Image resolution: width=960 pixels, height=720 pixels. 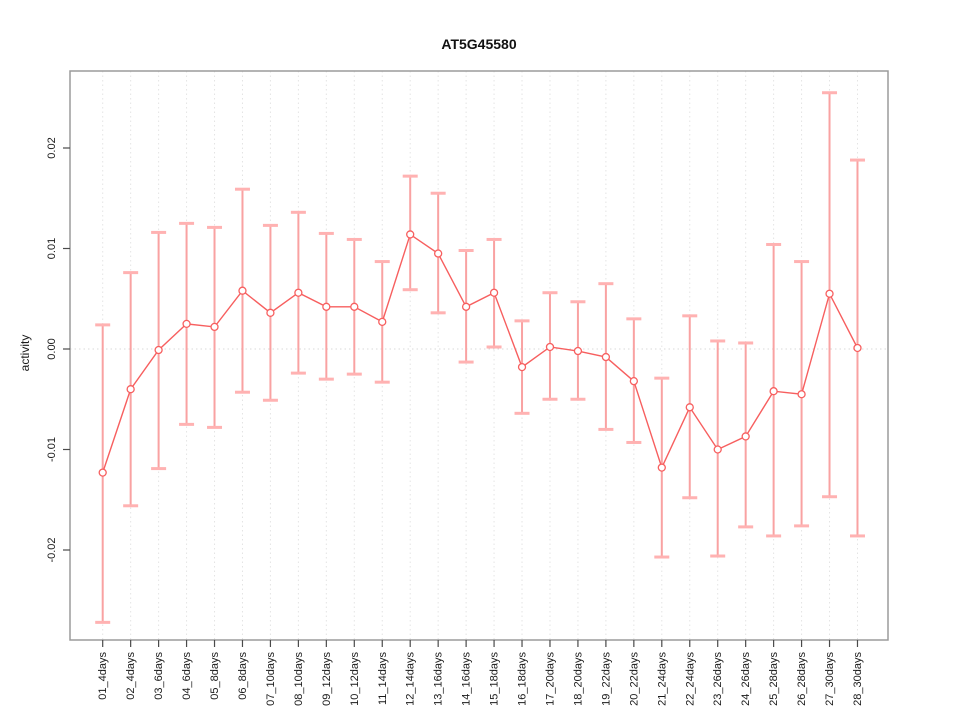 I want to click on x-tick-label: 11_14days, so click(x=383, y=679).